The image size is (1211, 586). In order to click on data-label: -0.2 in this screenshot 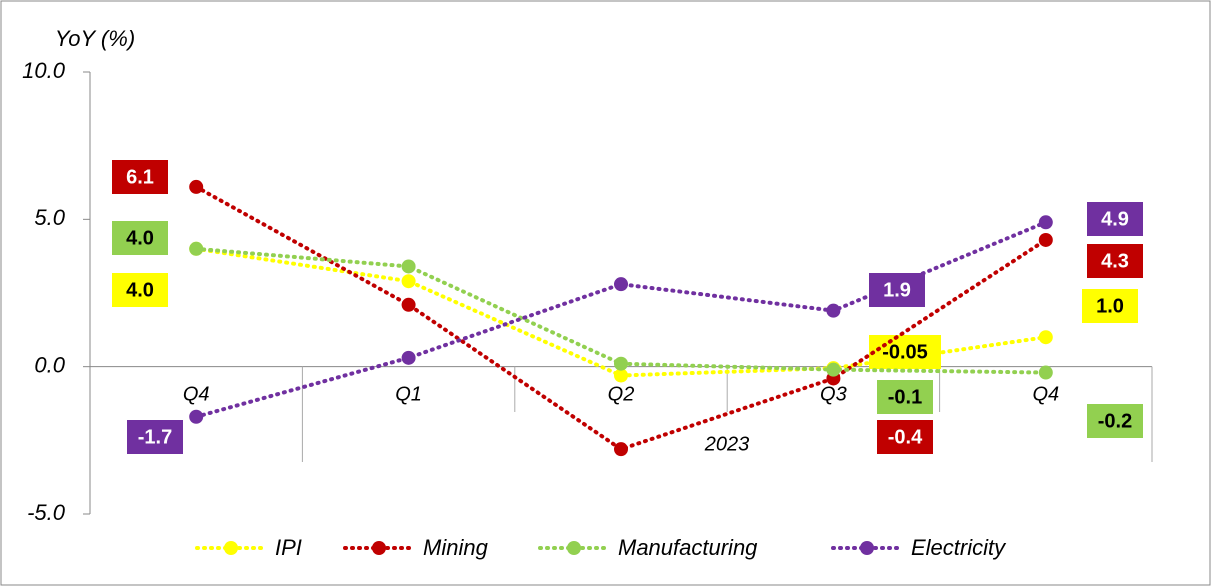, I will do `click(1115, 421)`.